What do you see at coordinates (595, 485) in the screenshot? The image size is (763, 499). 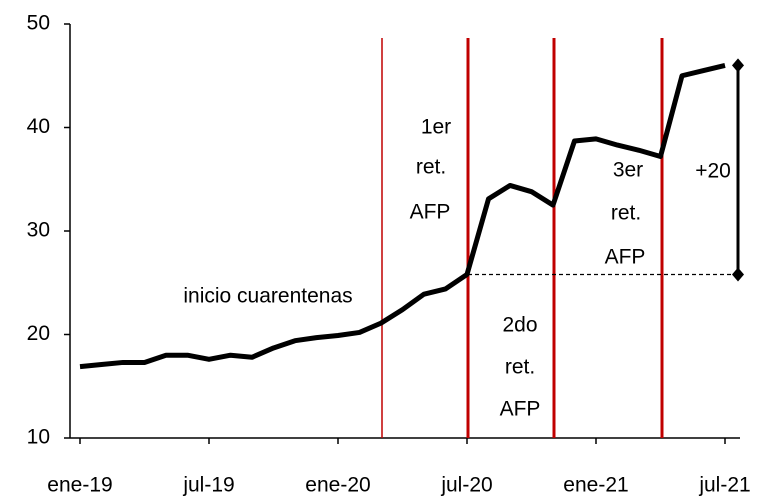 I see `x-tick-label: ene-21` at bounding box center [595, 485].